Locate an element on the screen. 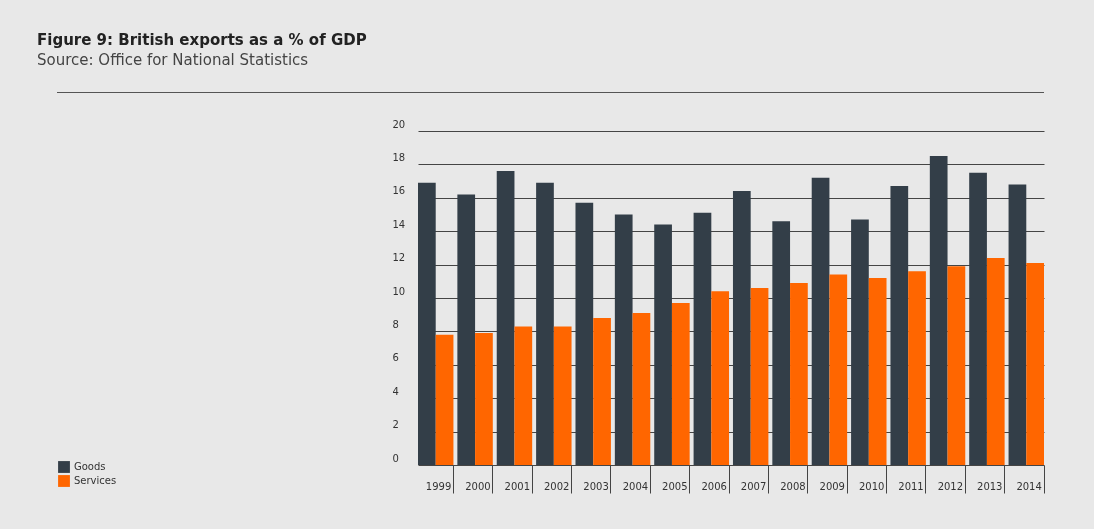  x-tick-label: 2000 is located at coordinates (478, 486).